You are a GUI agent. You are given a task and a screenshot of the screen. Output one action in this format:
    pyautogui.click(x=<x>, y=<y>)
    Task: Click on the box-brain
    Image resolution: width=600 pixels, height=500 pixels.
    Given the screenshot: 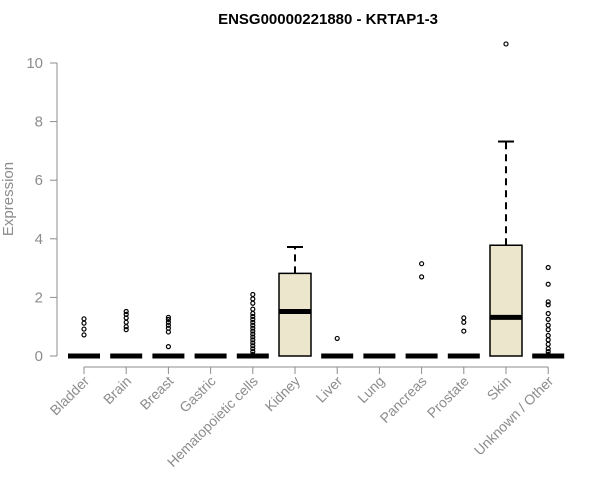 What is the action you would take?
    pyautogui.click(x=126, y=333)
    